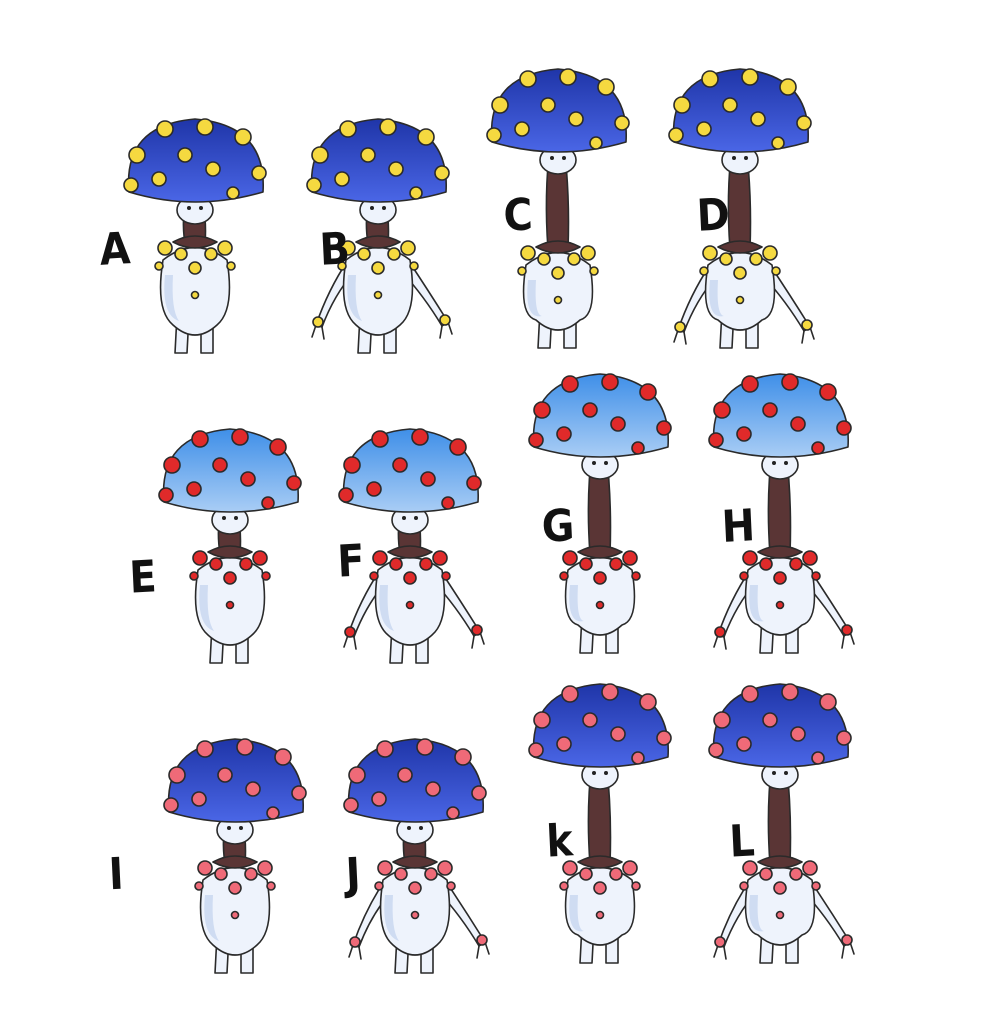  I want to click on variant-label: G, so click(558, 526).